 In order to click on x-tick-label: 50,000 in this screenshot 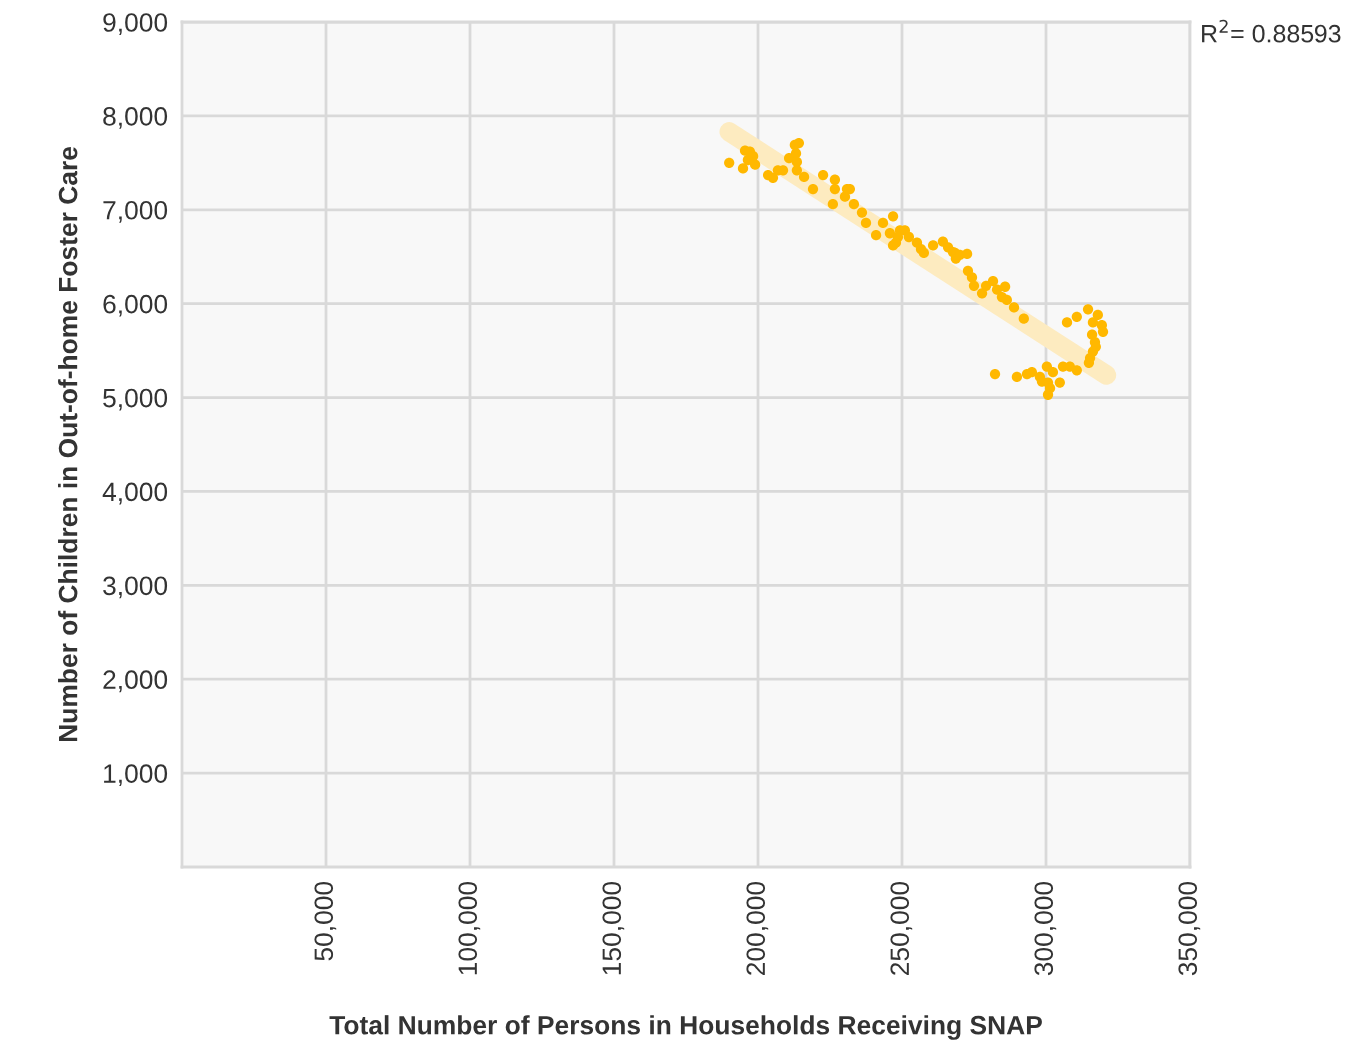, I will do `click(325, 921)`.